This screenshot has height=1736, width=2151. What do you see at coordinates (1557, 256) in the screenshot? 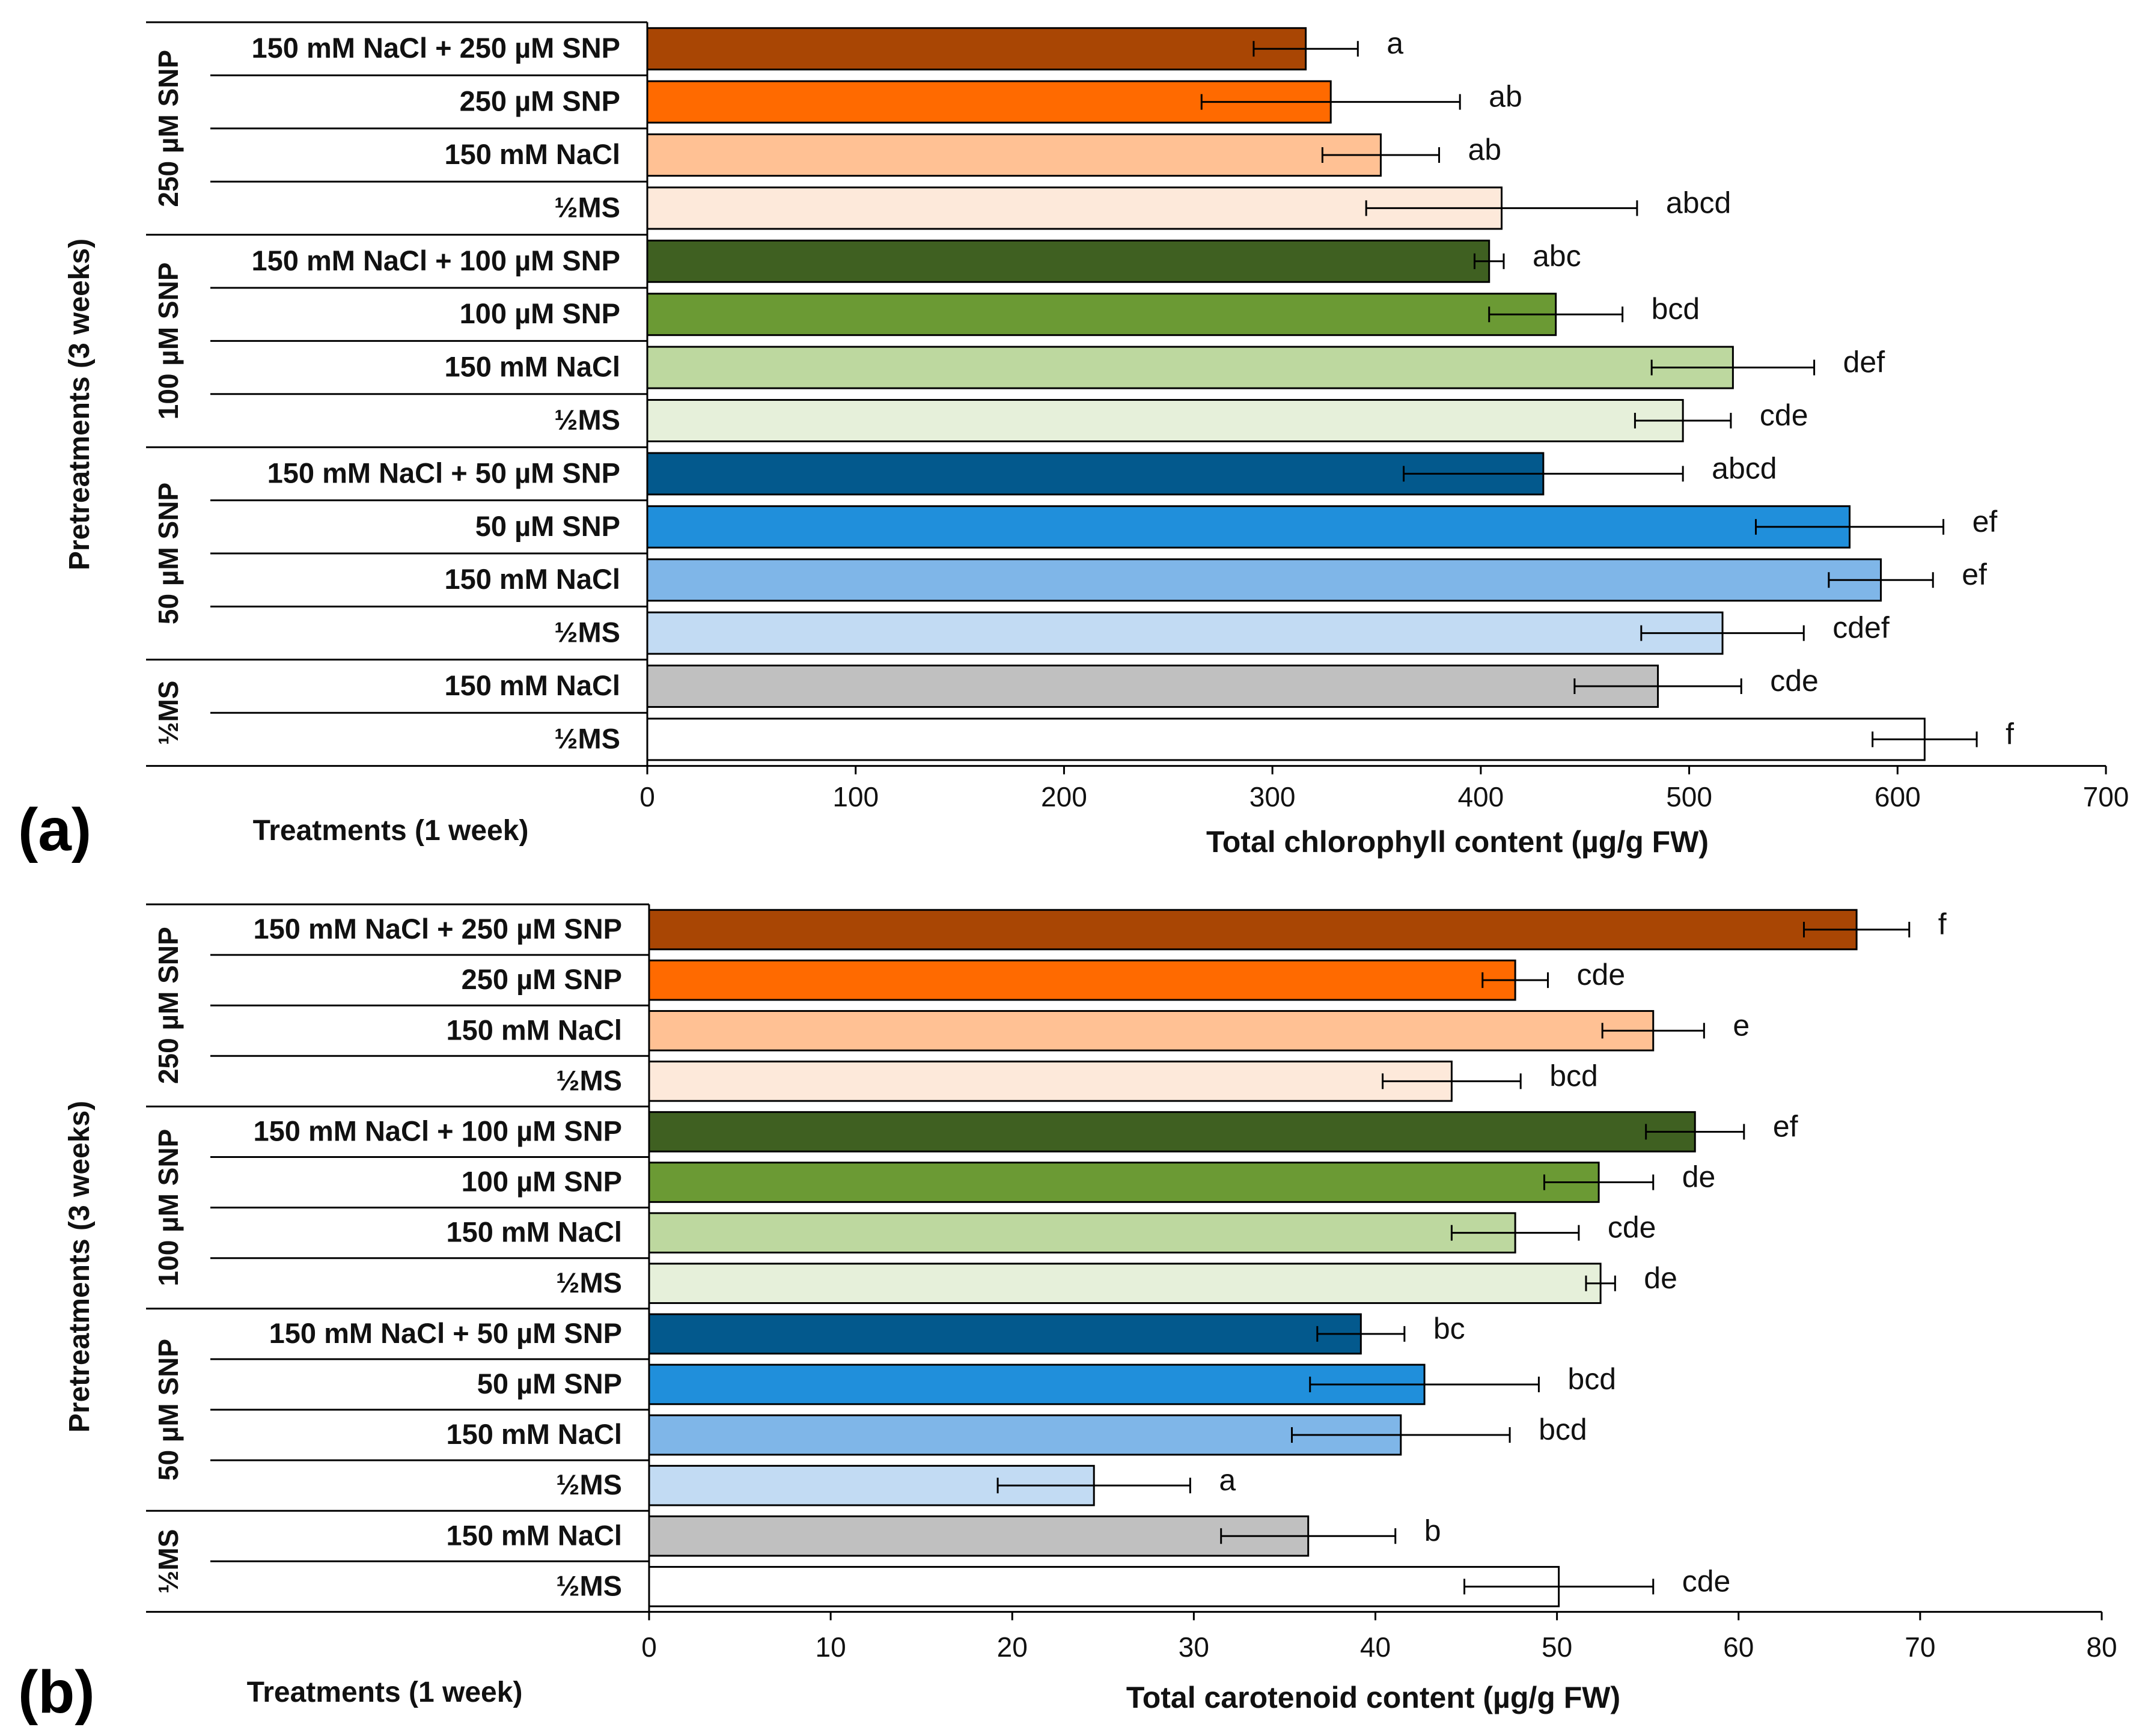
I see `chlorophyll-significance-label: abc` at bounding box center [1557, 256].